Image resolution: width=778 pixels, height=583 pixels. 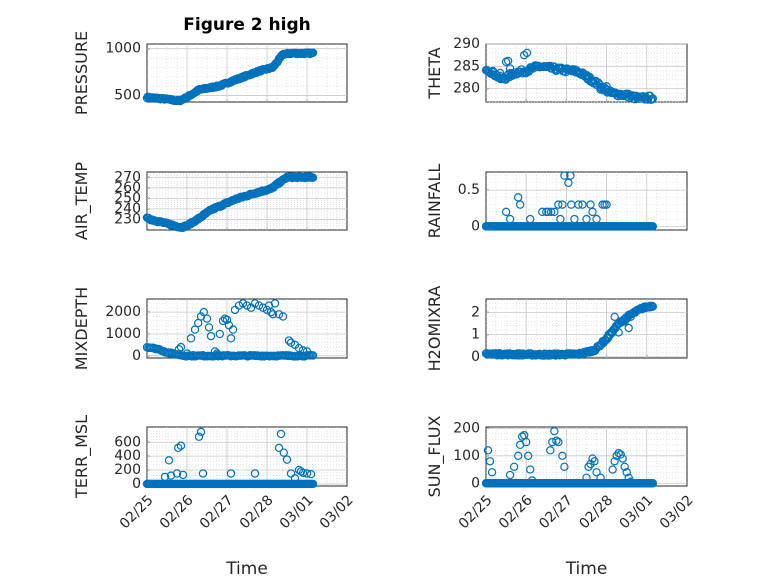 I want to click on plot-3-y-tick-label: 230, so click(x=127, y=219).